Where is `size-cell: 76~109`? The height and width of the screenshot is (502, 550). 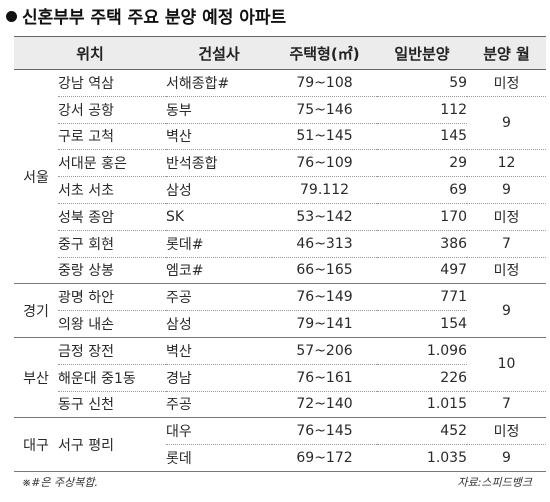
size-cell: 76~109 is located at coordinates (325, 163).